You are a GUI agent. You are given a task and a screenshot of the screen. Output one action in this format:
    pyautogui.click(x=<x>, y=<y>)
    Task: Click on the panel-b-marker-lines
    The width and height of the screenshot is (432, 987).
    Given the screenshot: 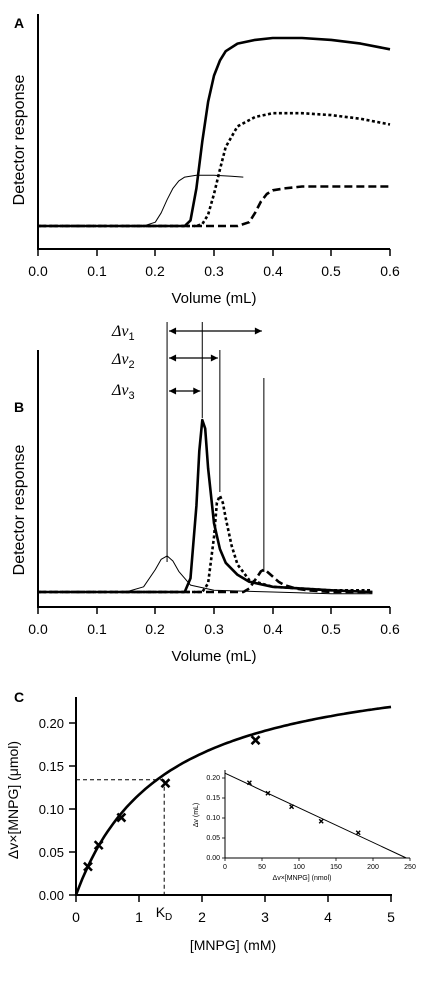 What is the action you would take?
    pyautogui.click(x=215, y=447)
    